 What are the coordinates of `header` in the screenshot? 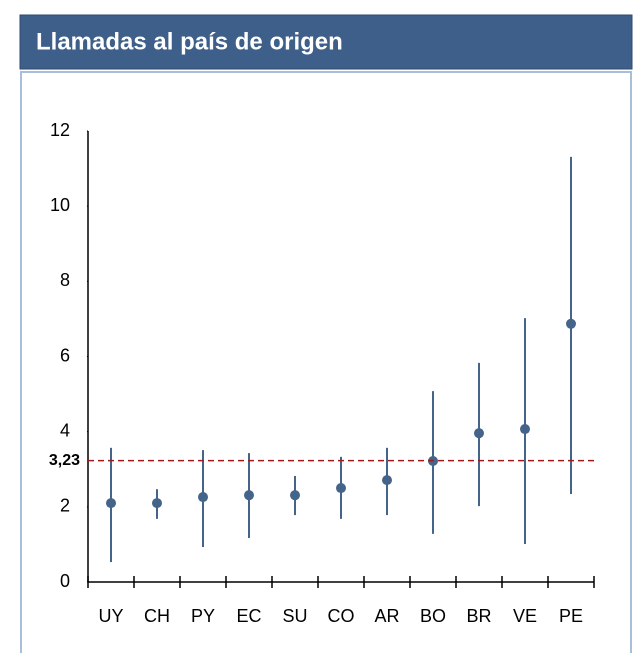 It's located at (326, 42).